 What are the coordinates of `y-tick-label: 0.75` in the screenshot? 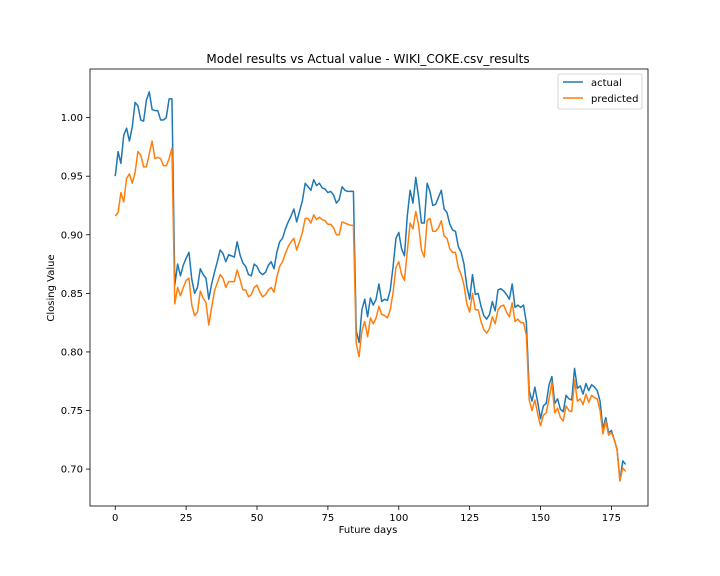 It's located at (72, 411).